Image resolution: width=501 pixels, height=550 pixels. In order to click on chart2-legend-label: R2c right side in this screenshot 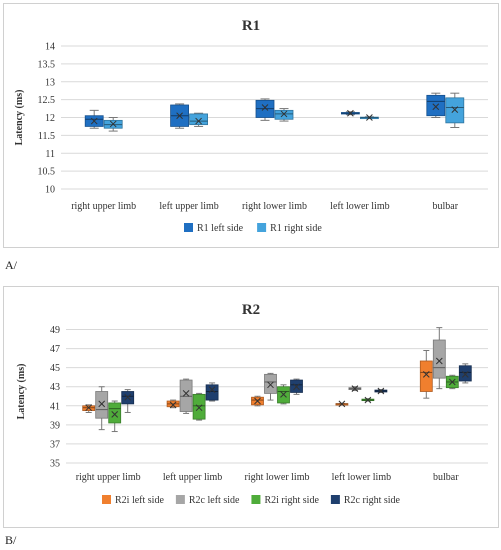, I will do `click(372, 500)`.